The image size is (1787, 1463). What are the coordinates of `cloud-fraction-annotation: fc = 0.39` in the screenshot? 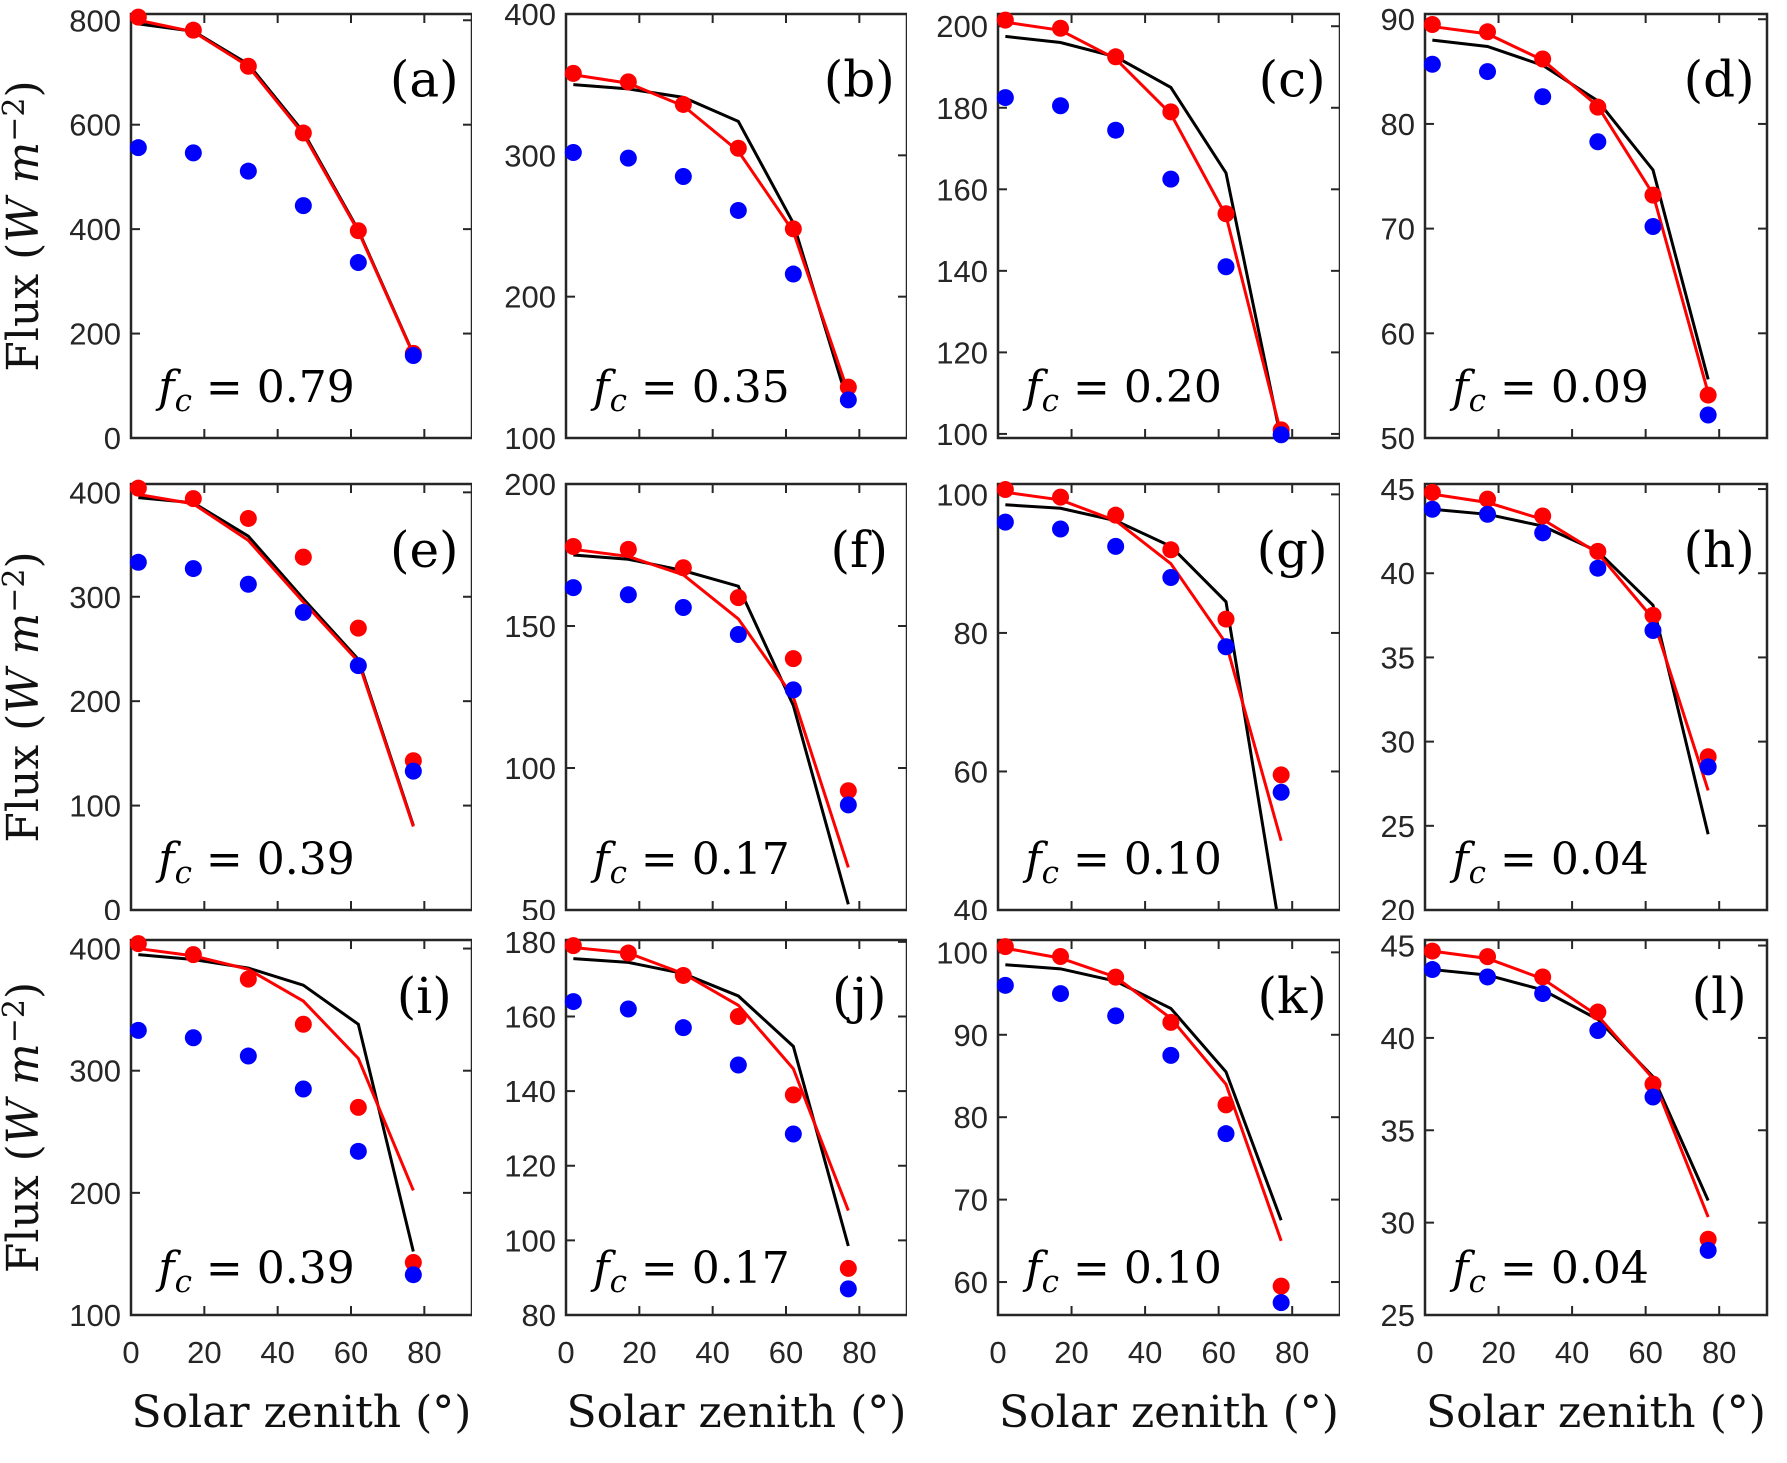 It's located at (254, 862).